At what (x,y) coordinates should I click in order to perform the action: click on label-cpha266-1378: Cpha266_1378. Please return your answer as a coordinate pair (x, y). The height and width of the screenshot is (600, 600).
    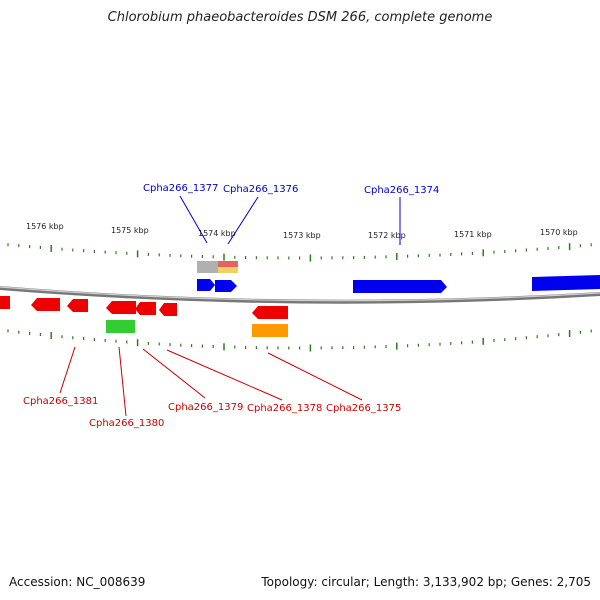
    Looking at the image, I should click on (284, 408).